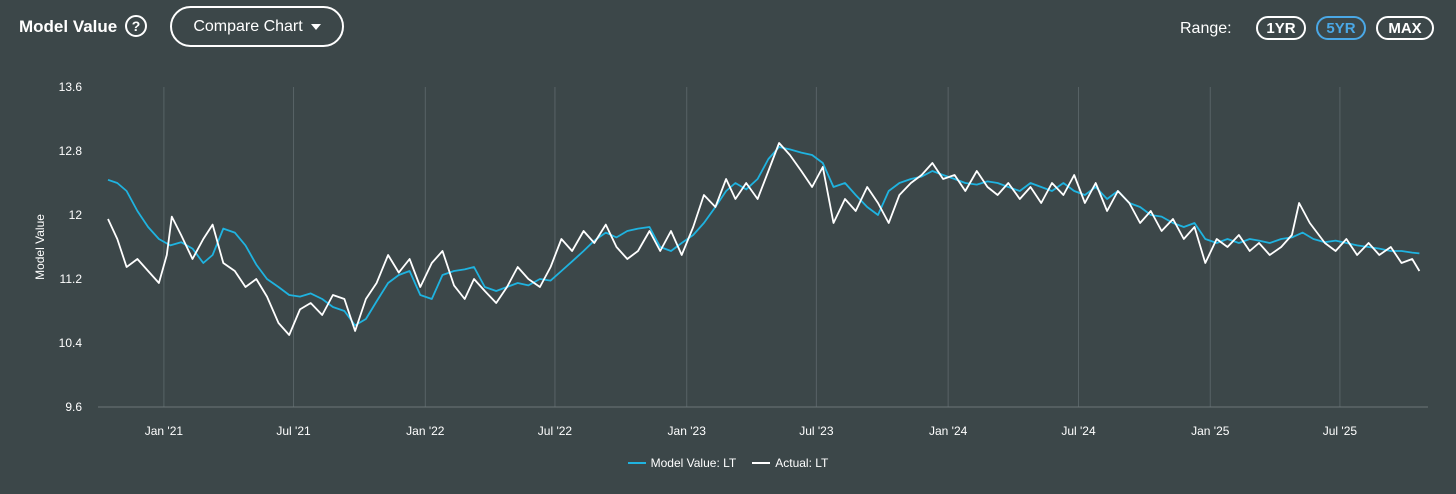 The width and height of the screenshot is (1456, 494). What do you see at coordinates (68, 26) in the screenshot?
I see `chart-title: Model Value` at bounding box center [68, 26].